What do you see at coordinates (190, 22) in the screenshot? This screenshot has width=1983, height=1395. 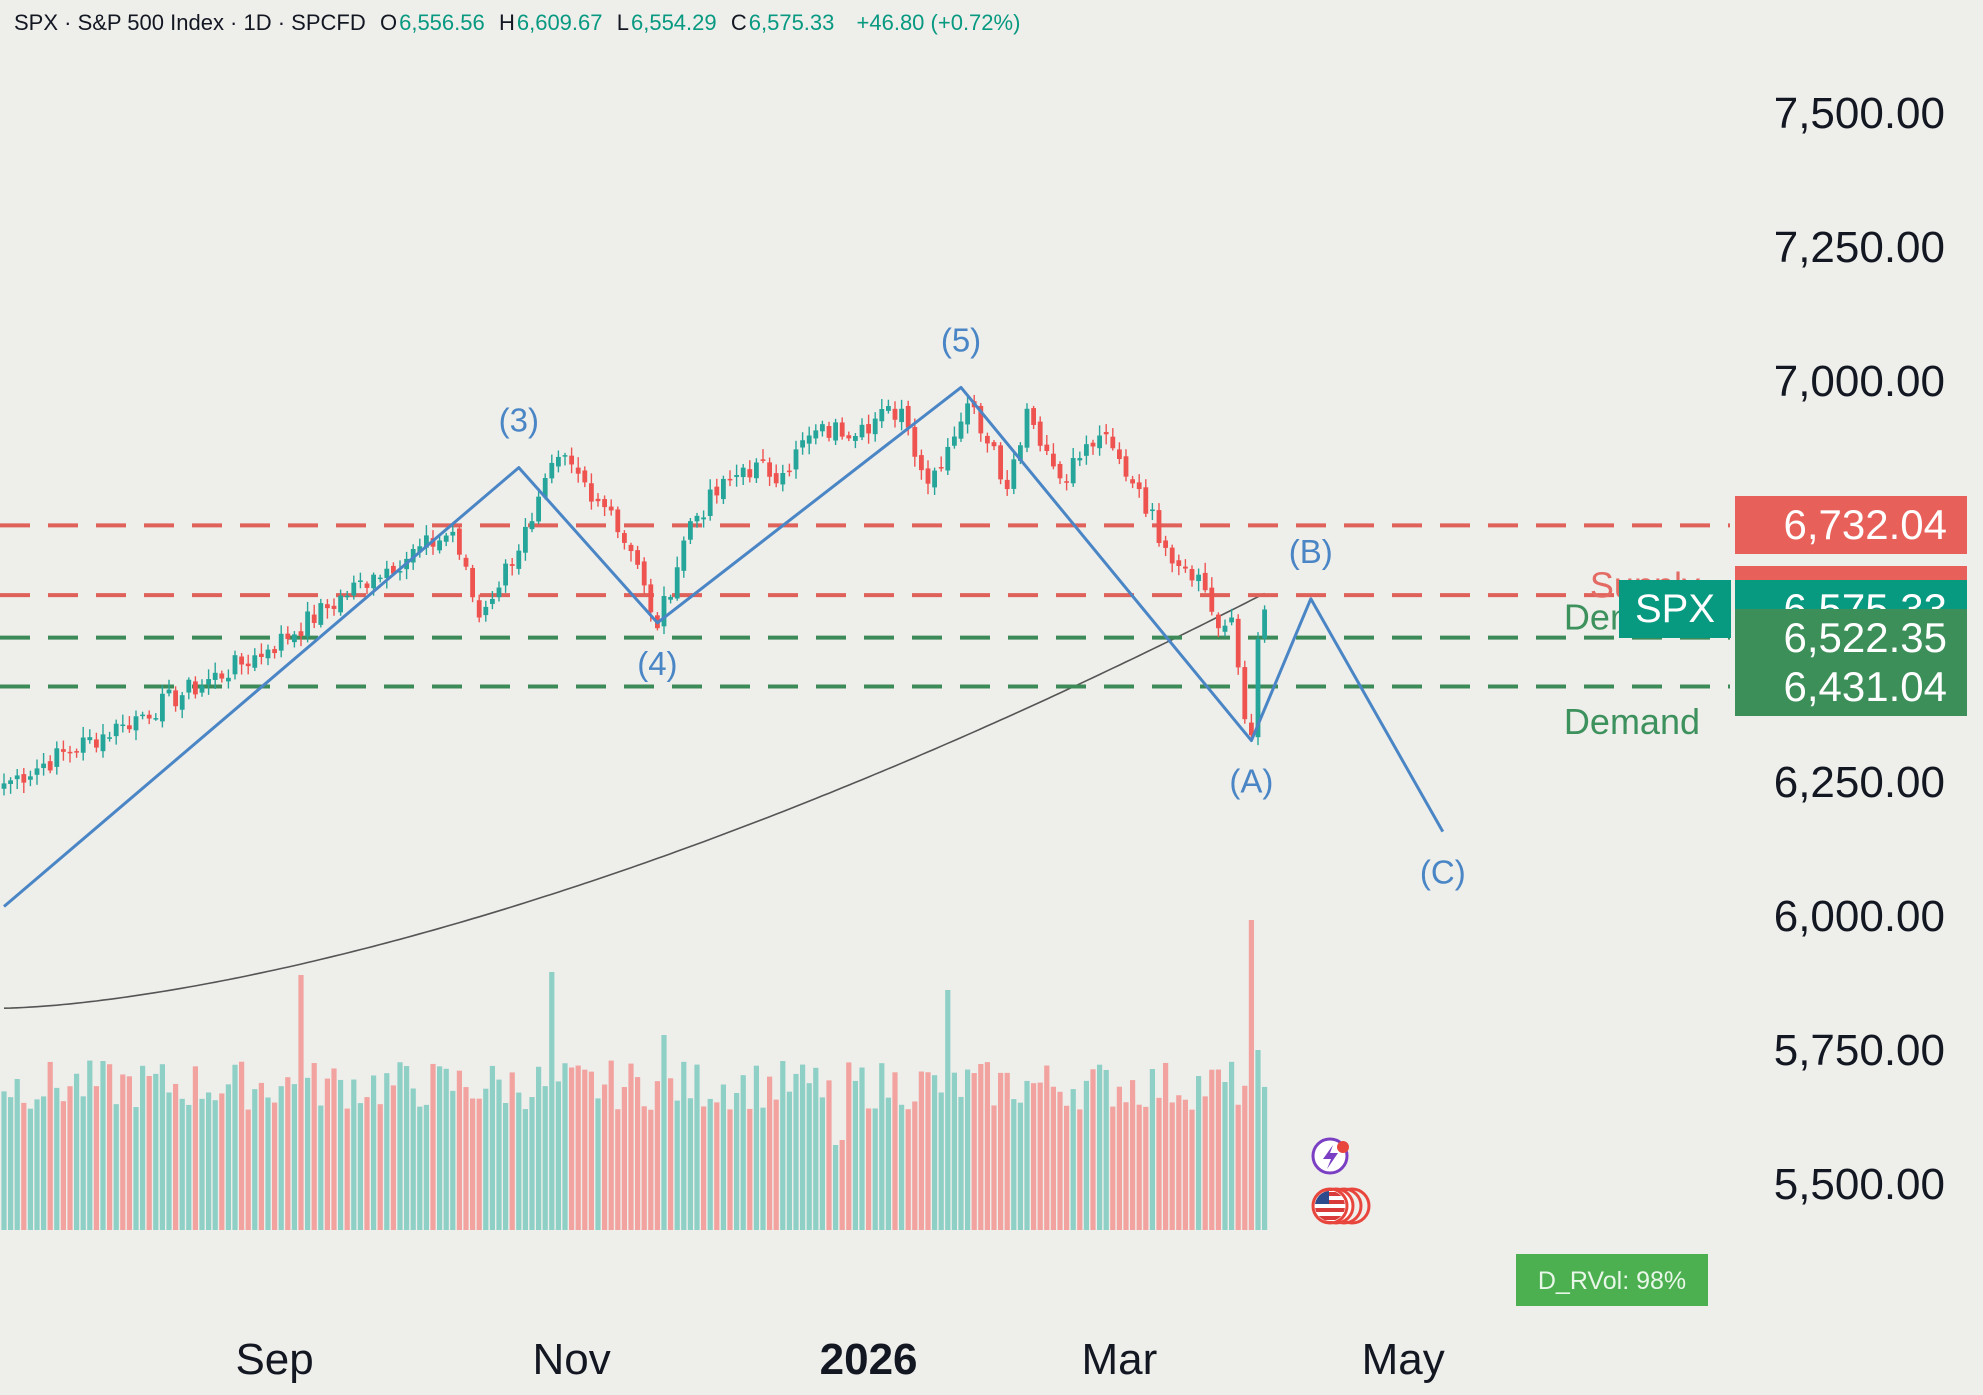 I see `symbol-title: SPX · S&P 500 Index · 1D · SPCFD` at bounding box center [190, 22].